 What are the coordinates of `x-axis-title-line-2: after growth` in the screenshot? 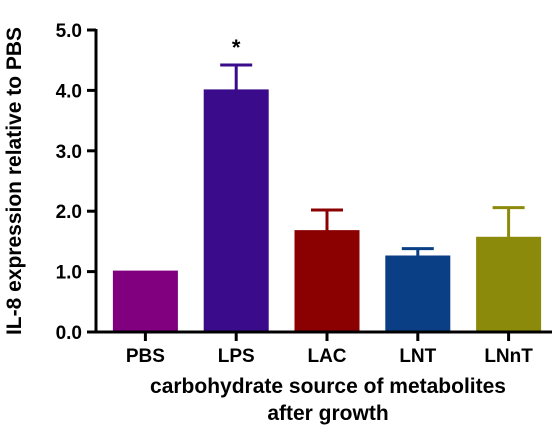 It's located at (327, 413).